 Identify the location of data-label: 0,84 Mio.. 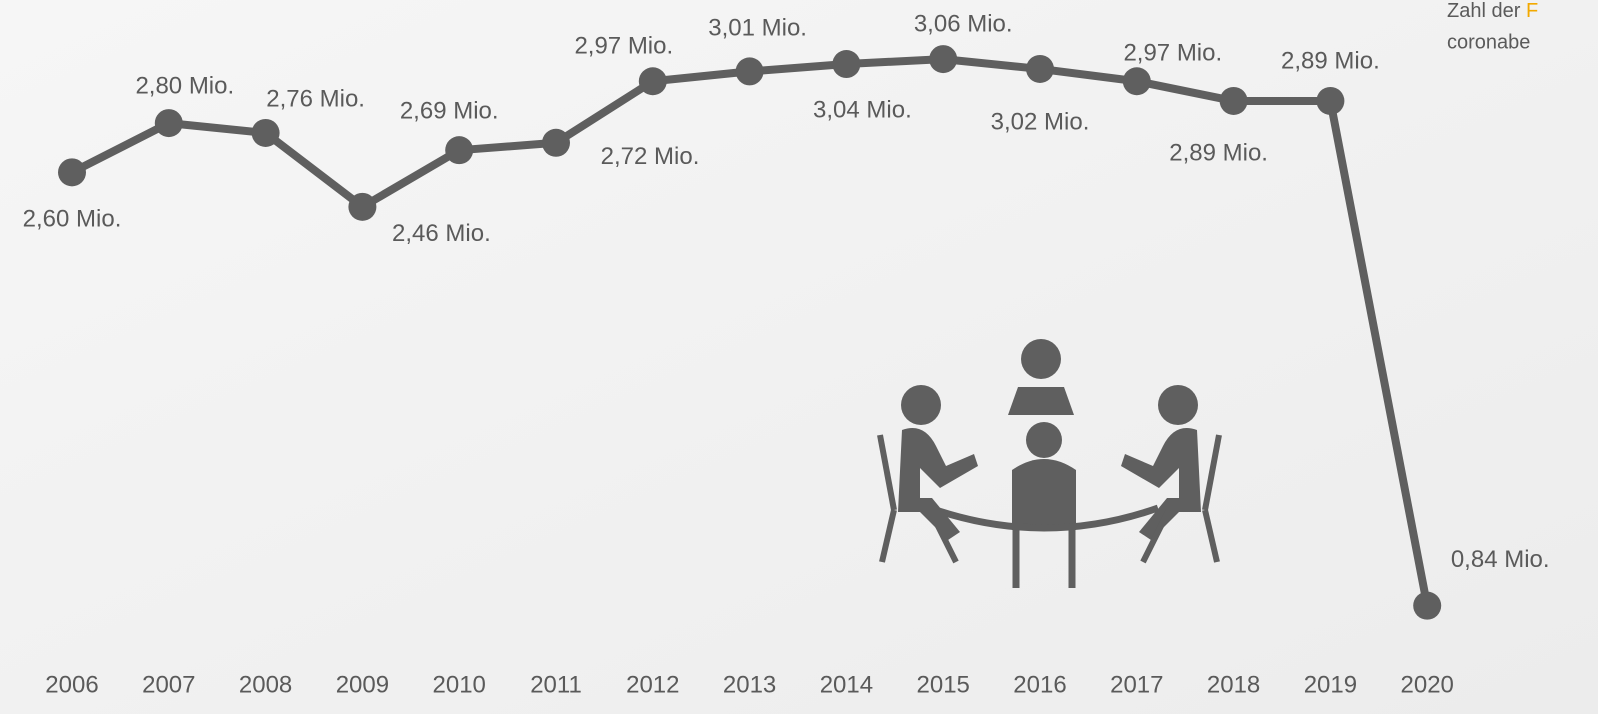
(1500, 559).